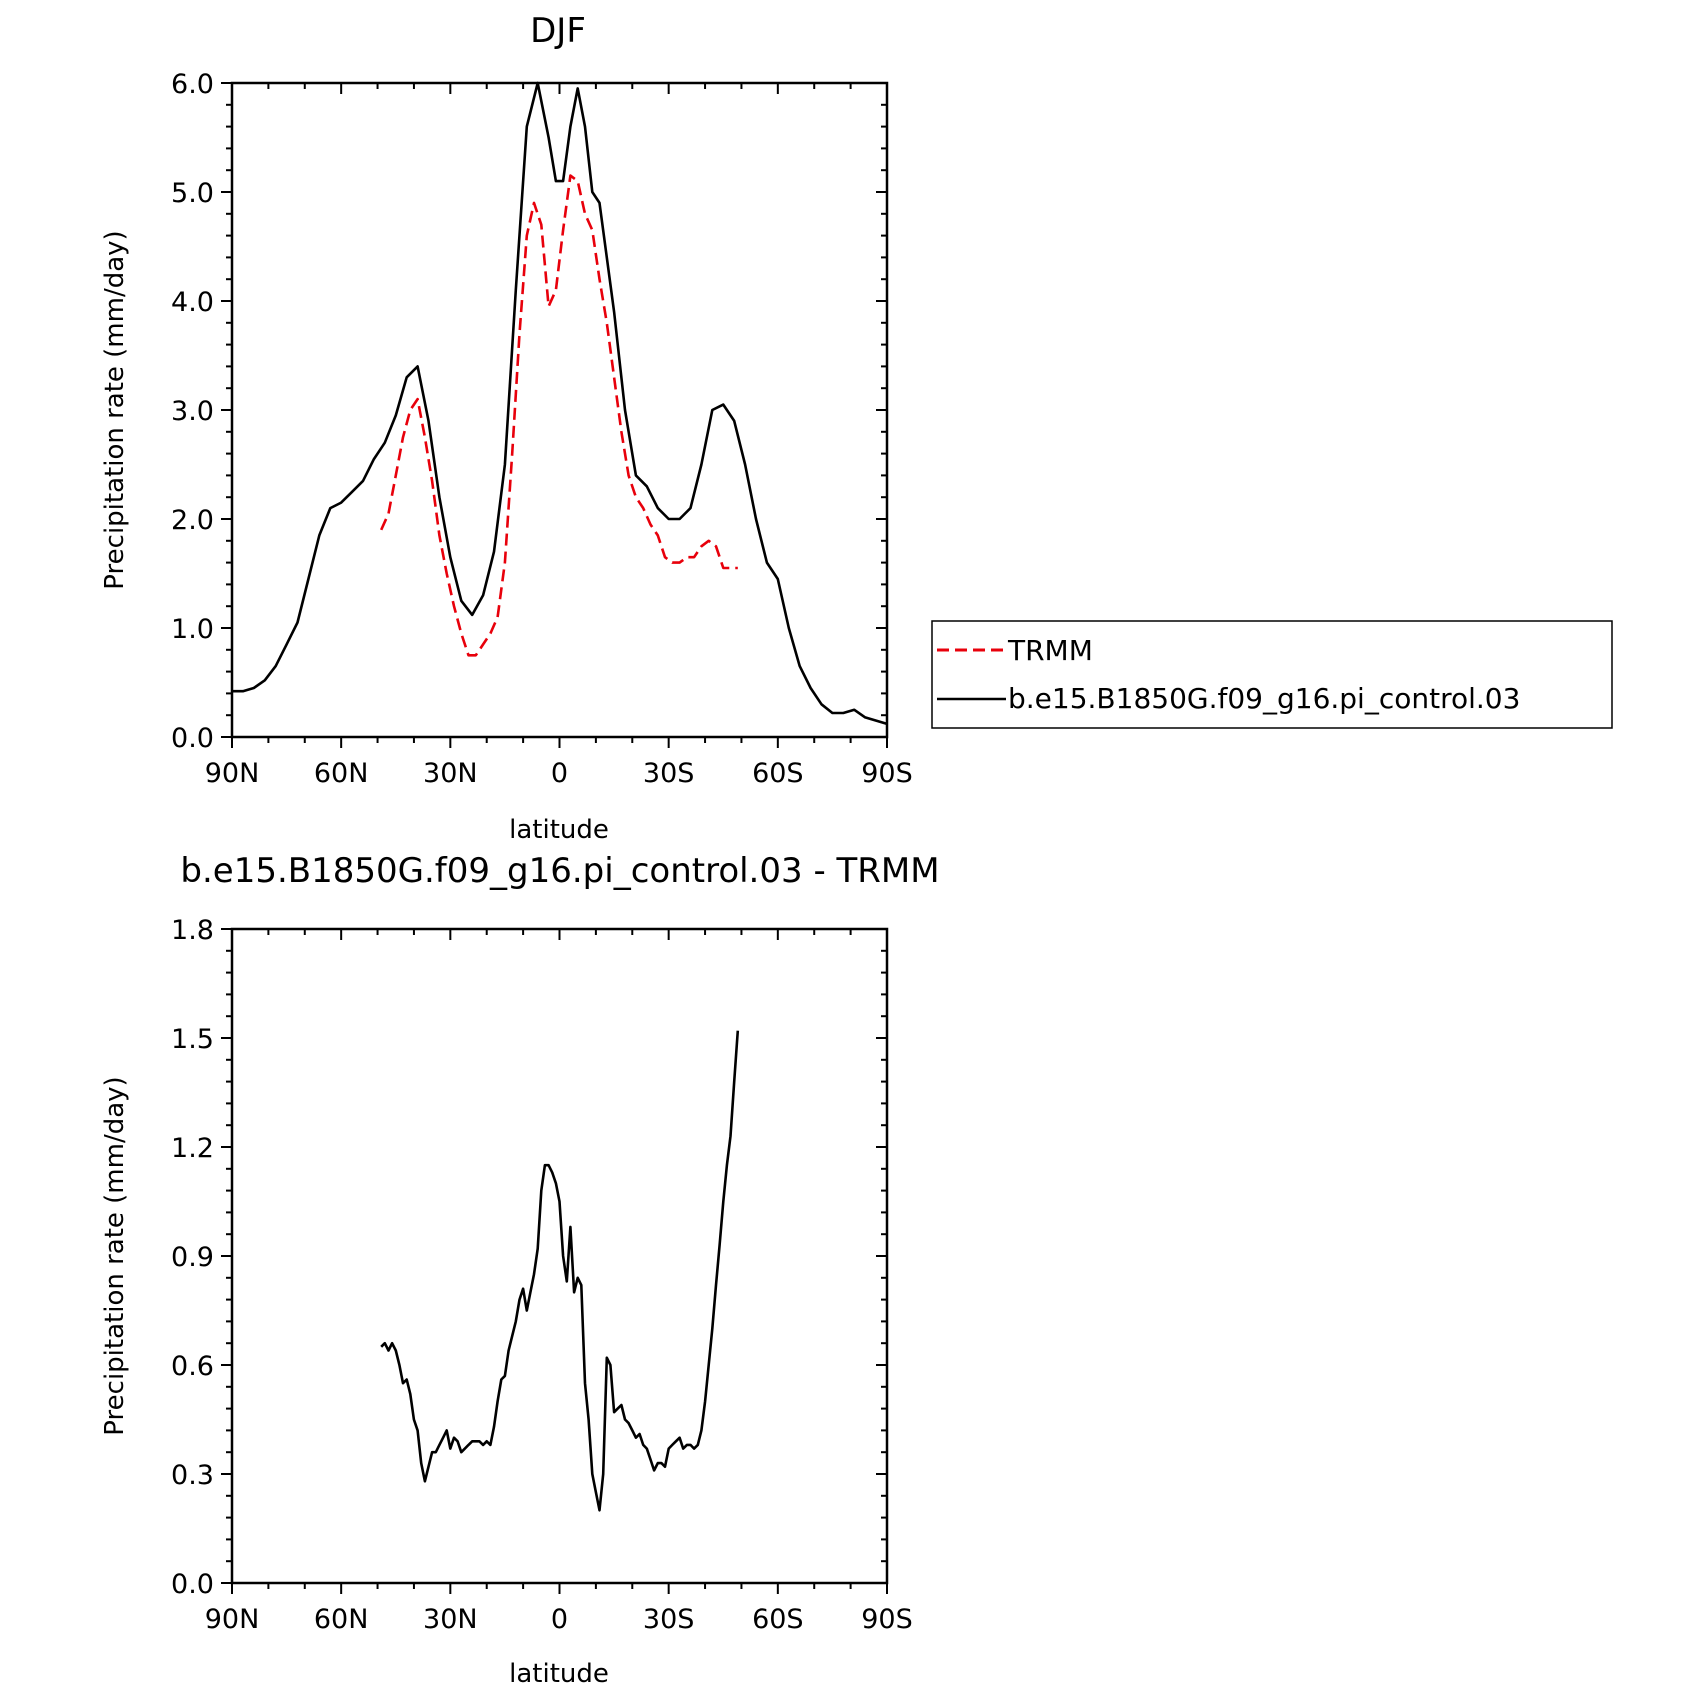 Image resolution: width=1694 pixels, height=1691 pixels. I want to click on series-line-difference, so click(560, 1271).